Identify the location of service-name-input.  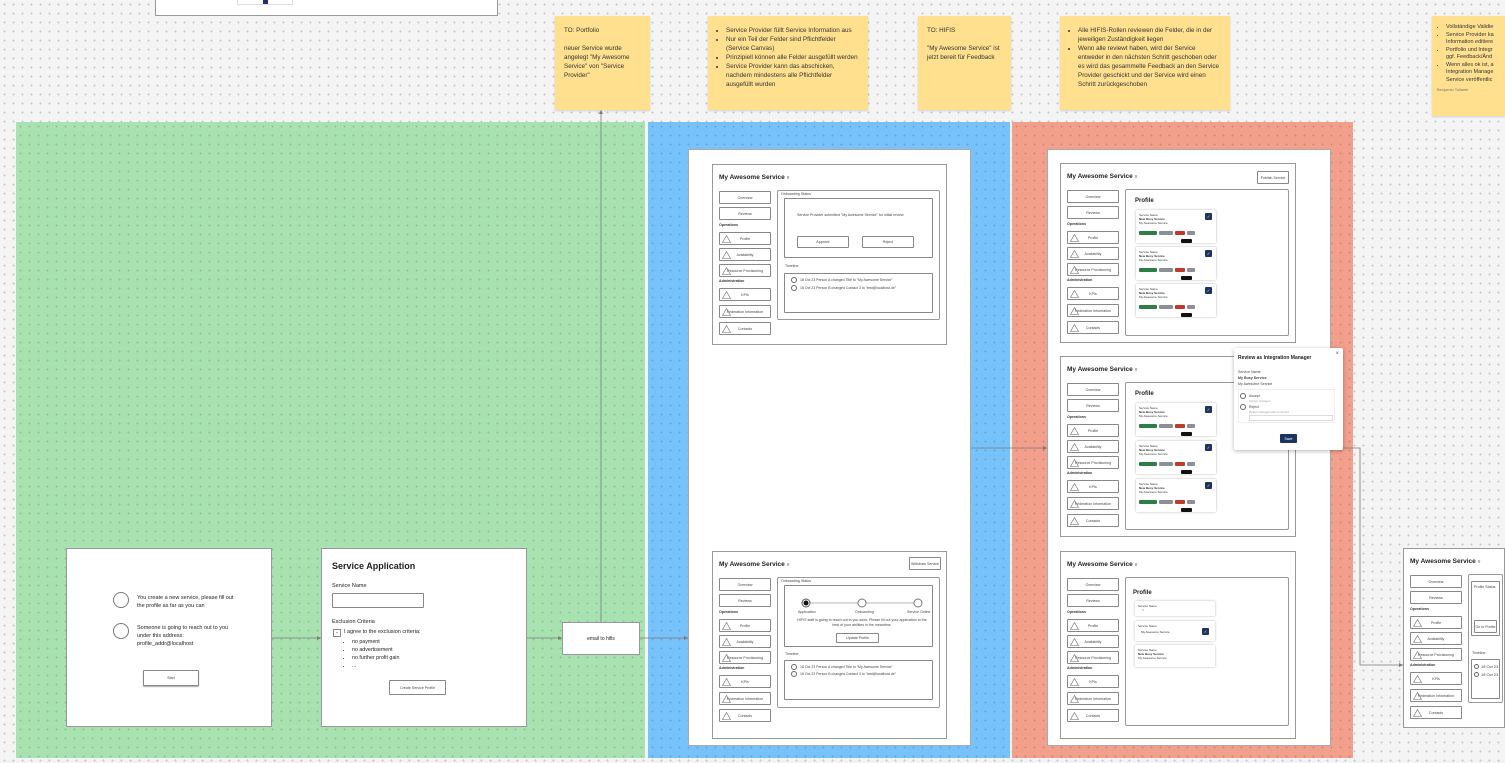
(378, 600).